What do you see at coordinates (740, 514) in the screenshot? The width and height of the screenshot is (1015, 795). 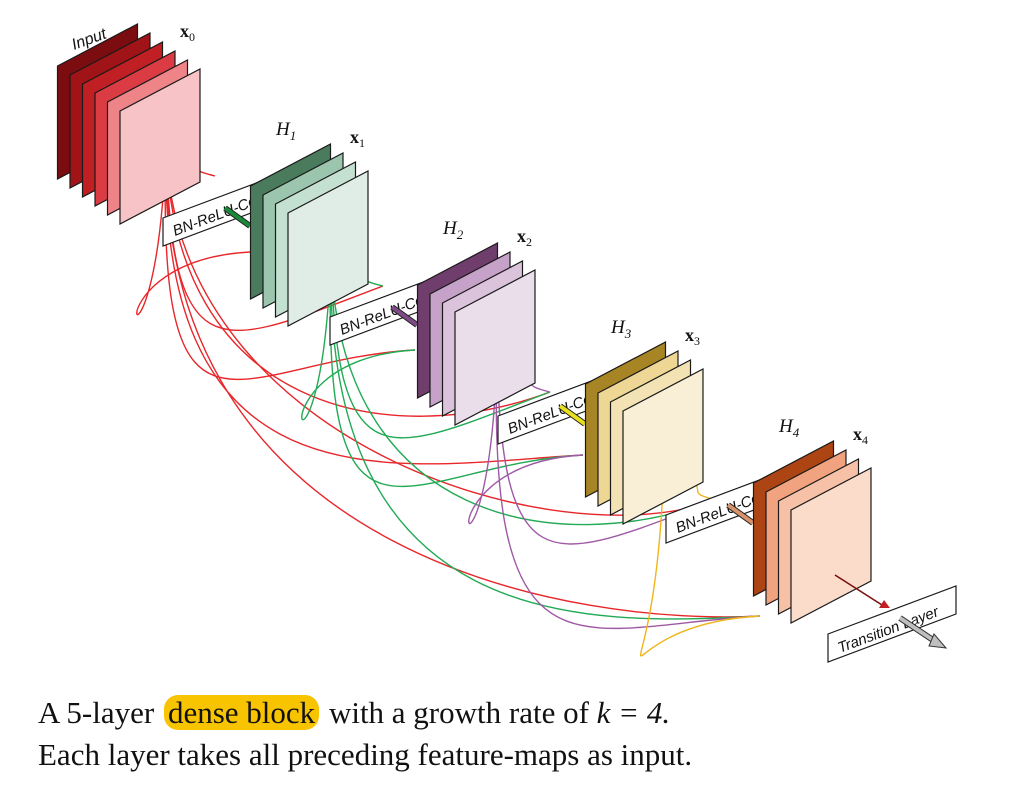 I see `layer-4-arrow` at bounding box center [740, 514].